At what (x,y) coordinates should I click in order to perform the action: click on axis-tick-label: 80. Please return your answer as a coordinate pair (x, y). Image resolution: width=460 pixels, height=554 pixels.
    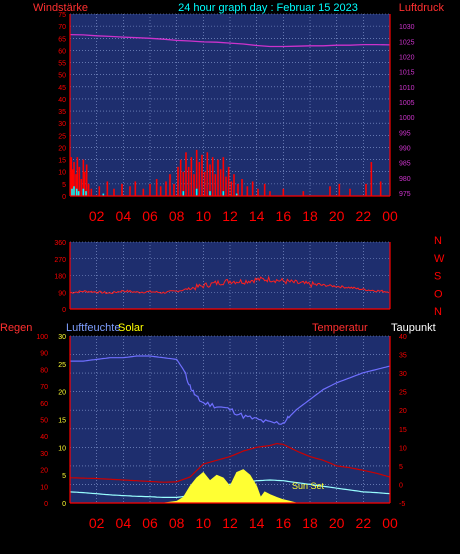
    Looking at the image, I should click on (44, 370).